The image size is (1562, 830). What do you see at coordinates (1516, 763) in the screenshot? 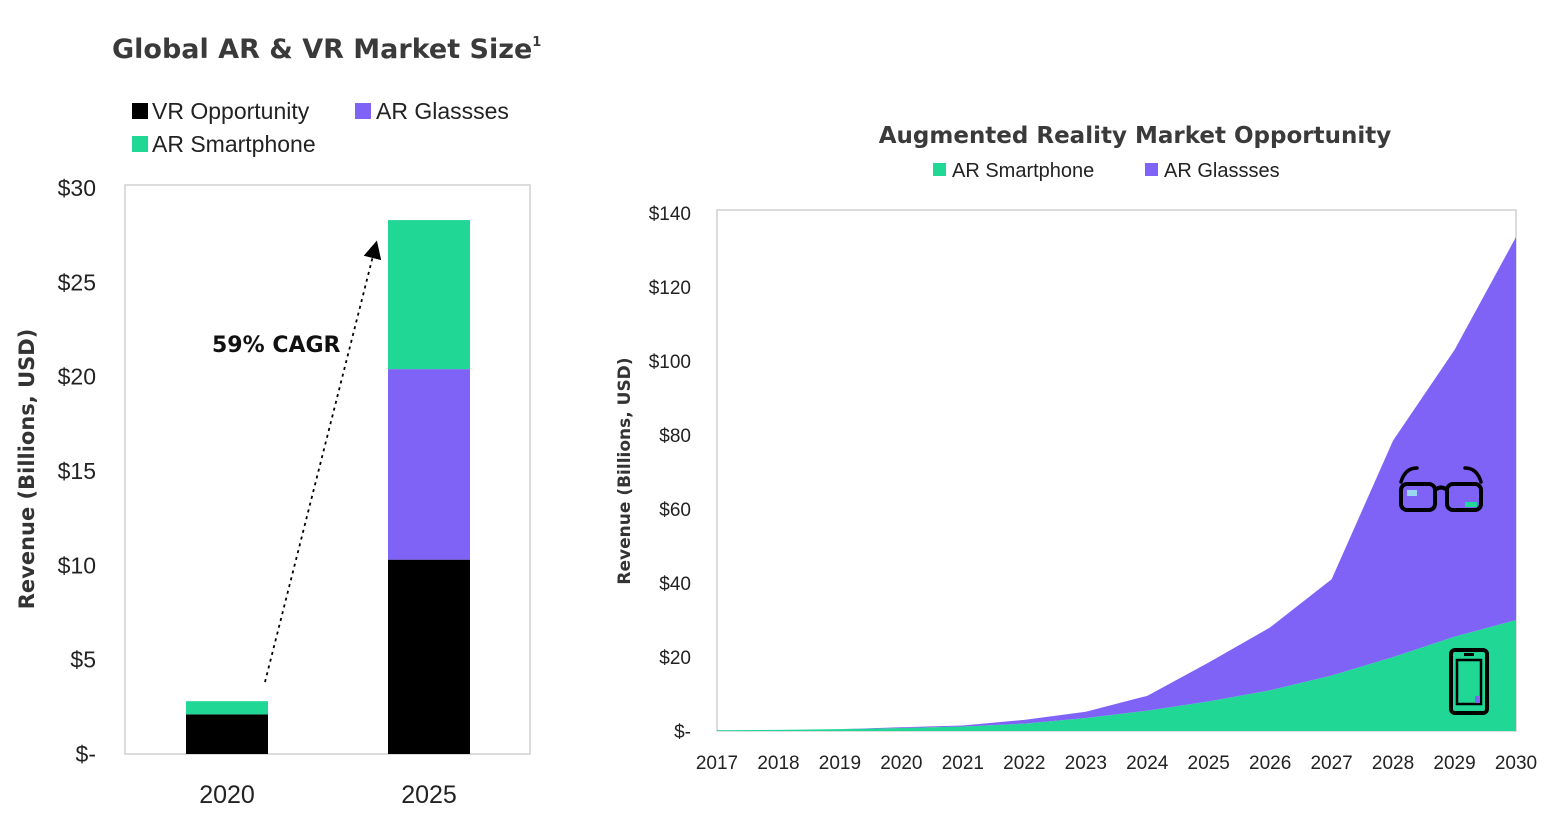
I see `right-x-tick-label: 2030` at bounding box center [1516, 763].